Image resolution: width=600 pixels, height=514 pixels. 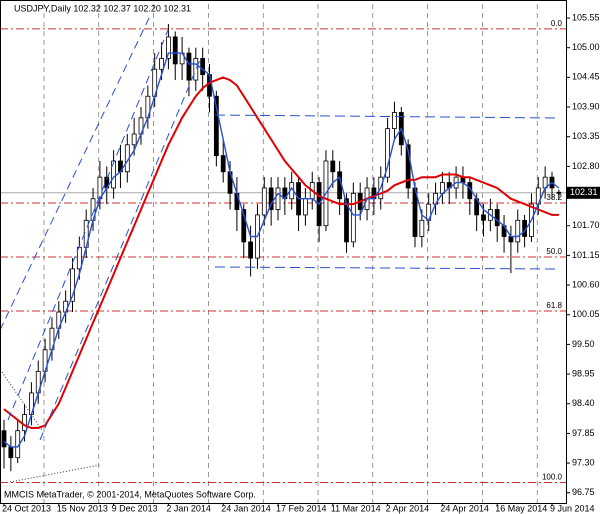 What do you see at coordinates (554, 251) in the screenshot?
I see `fib-label: 50.0` at bounding box center [554, 251].